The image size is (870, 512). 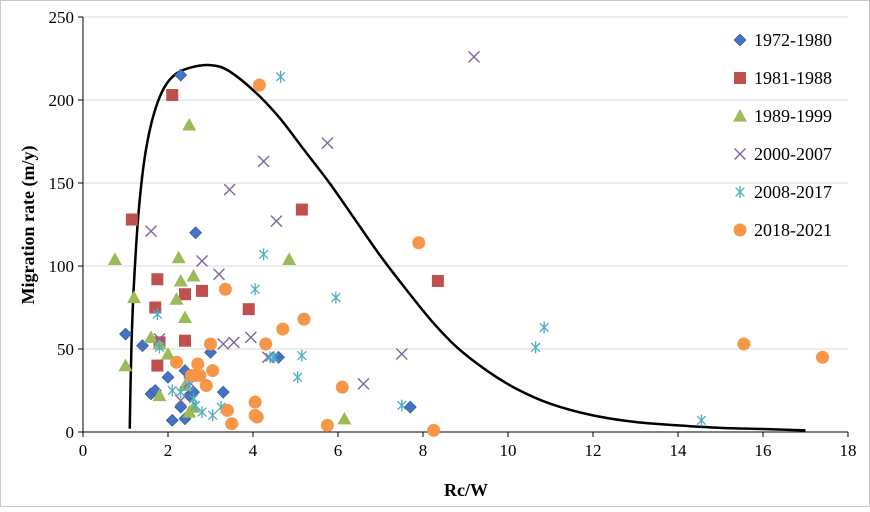 What do you see at coordinates (62, 266) in the screenshot?
I see `y-tick-label: 100` at bounding box center [62, 266].